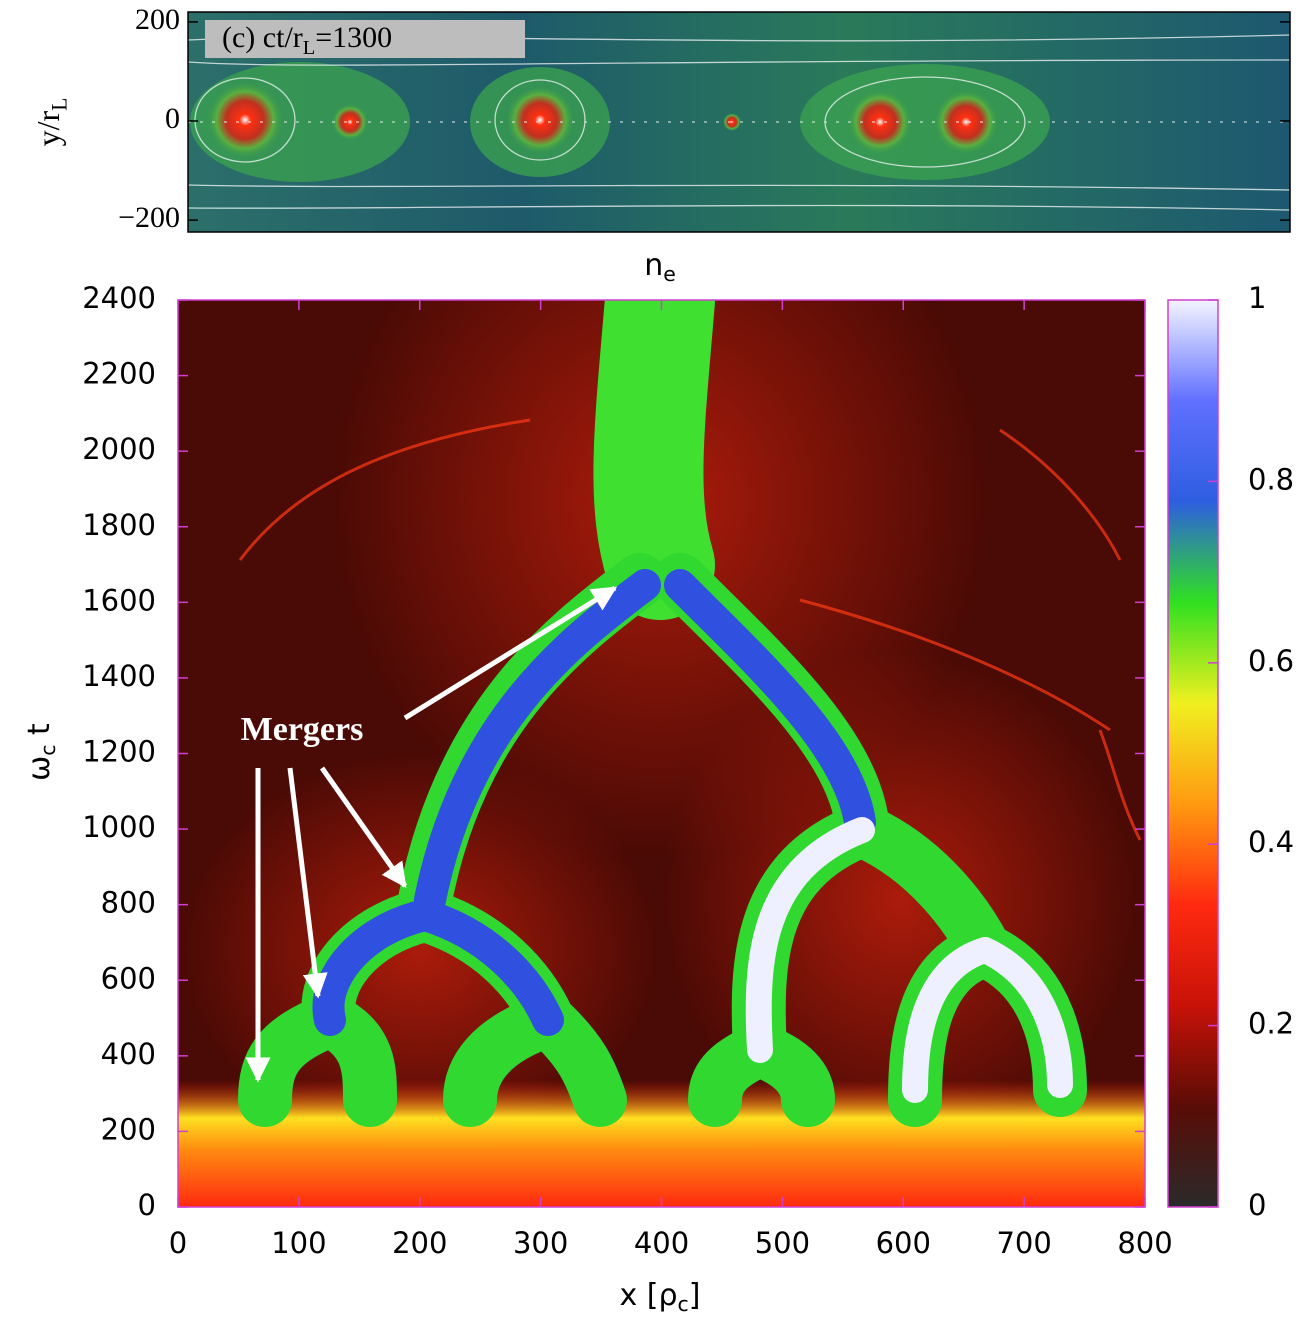 Image resolution: width=1316 pixels, height=1317 pixels. I want to click on colorbar-tick-label: 0, so click(1257, 1205).